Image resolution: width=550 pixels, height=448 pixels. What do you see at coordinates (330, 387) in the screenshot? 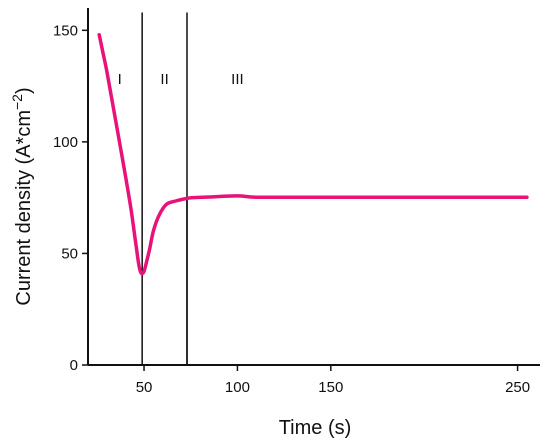
I see `x-tick-label: 150` at bounding box center [330, 387].